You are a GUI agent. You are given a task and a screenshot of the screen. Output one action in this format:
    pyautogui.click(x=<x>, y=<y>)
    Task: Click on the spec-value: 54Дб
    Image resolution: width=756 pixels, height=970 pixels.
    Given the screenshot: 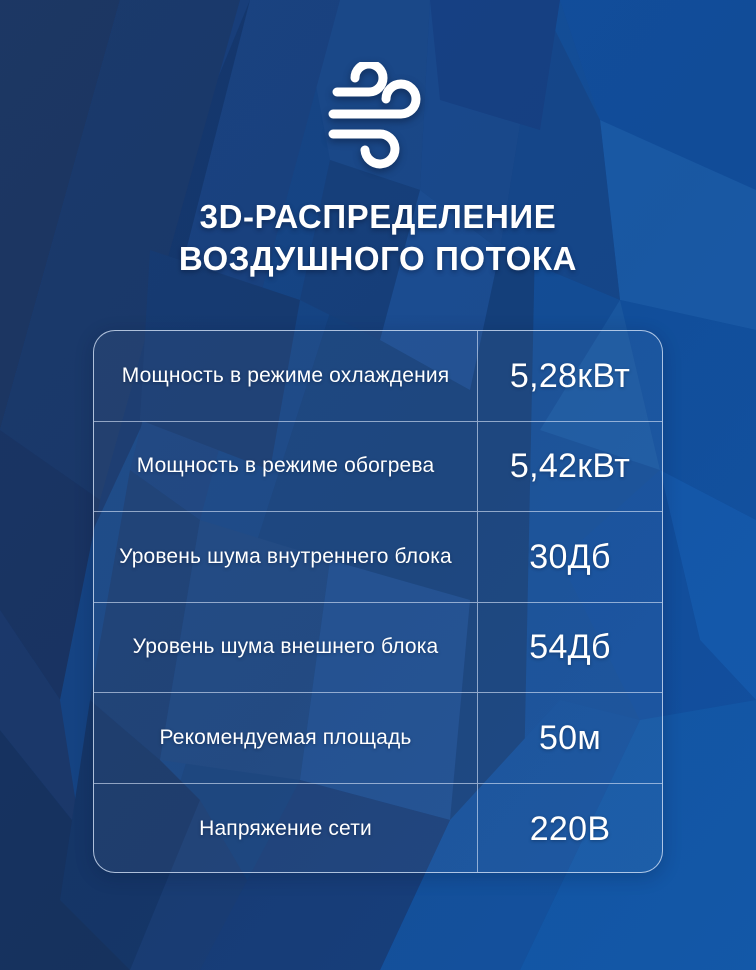 What is the action you would take?
    pyautogui.click(x=570, y=647)
    